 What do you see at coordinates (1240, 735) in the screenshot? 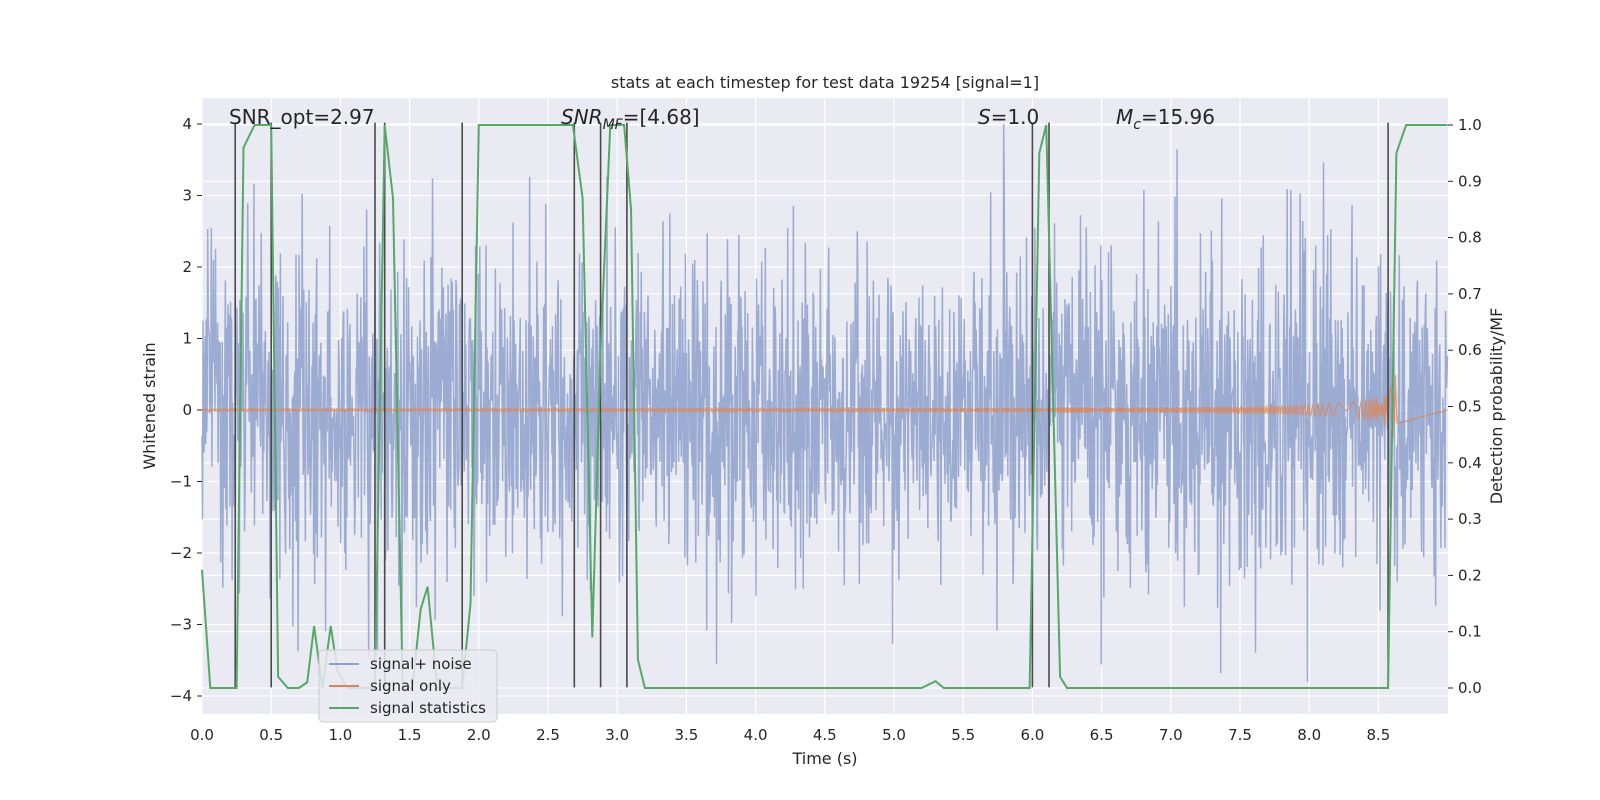
I see `x-tick-label: 7.5` at bounding box center [1240, 735].